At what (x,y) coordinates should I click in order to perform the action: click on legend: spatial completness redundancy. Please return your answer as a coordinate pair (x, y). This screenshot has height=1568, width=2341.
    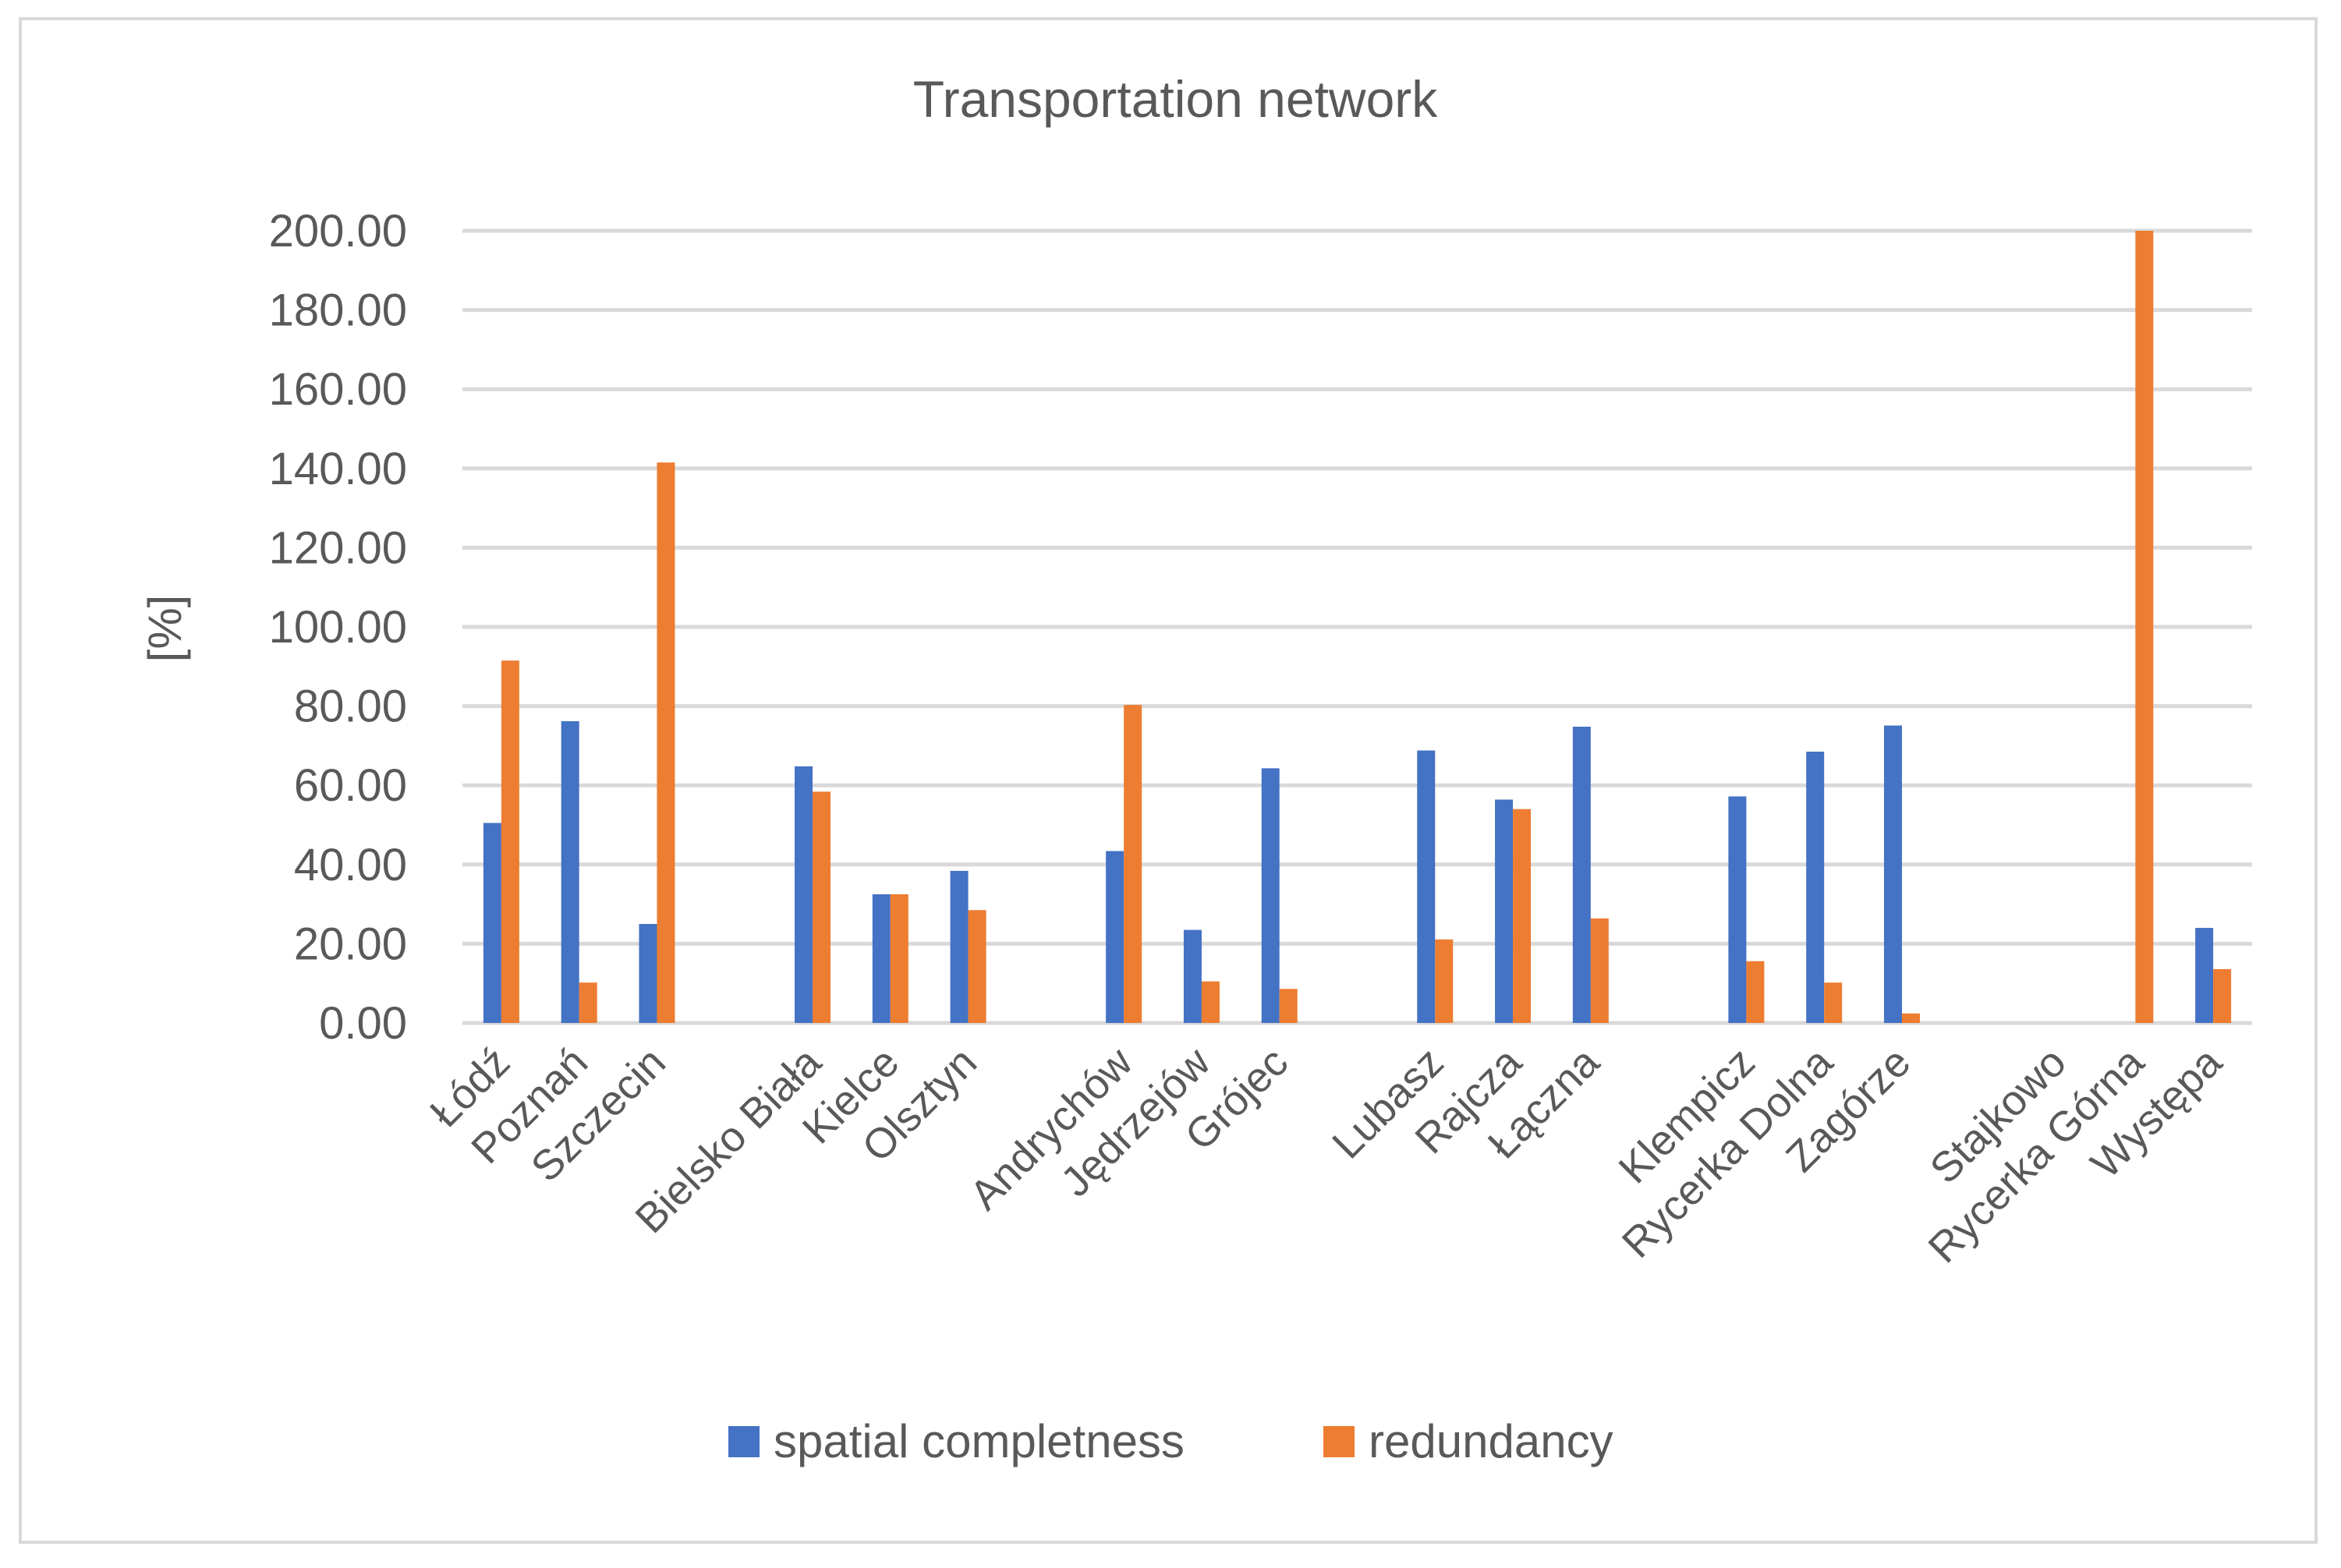
    Looking at the image, I should click on (1170, 1441).